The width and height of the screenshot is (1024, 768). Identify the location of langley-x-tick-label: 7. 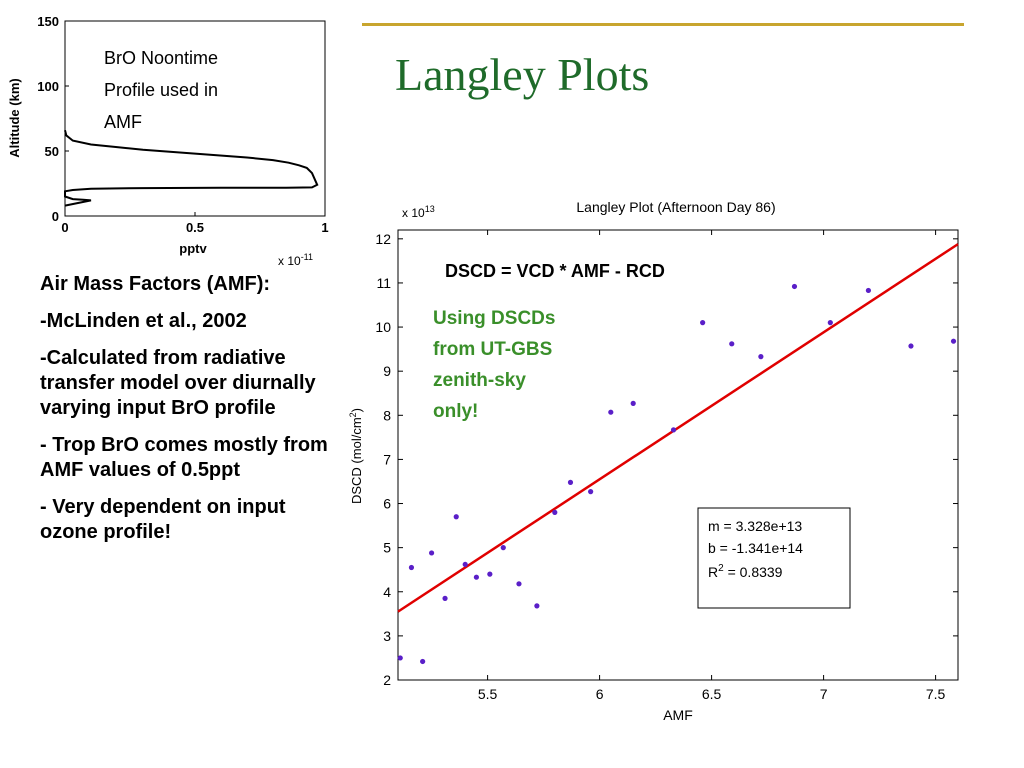
(824, 694).